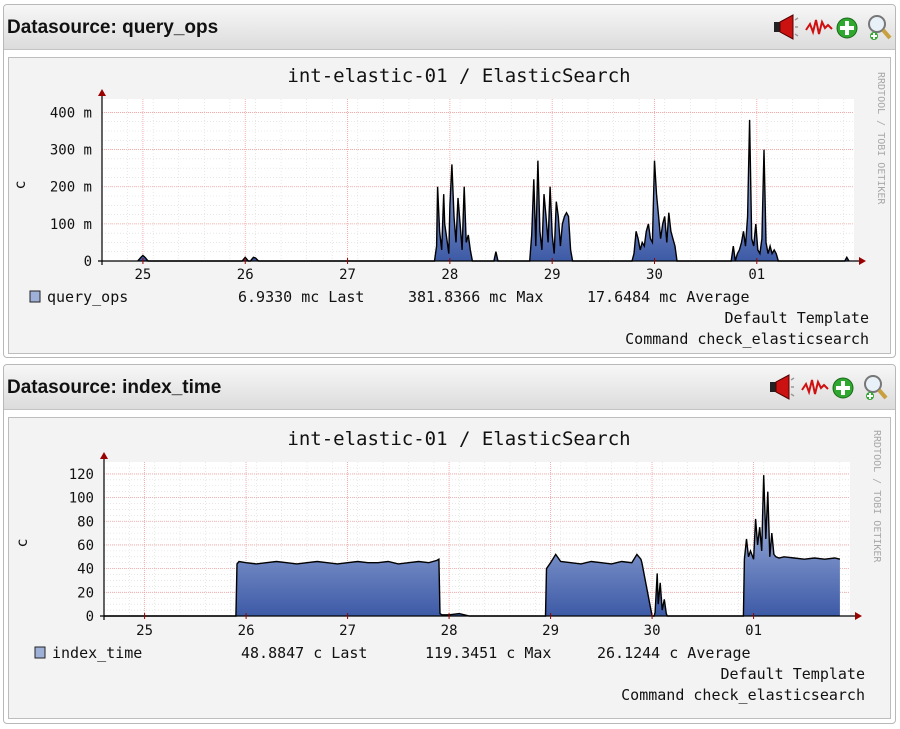 This screenshot has height=729, width=900. Describe the element at coordinates (488, 653) in the screenshot. I see `legend-max: 119.3451 c Max` at that location.